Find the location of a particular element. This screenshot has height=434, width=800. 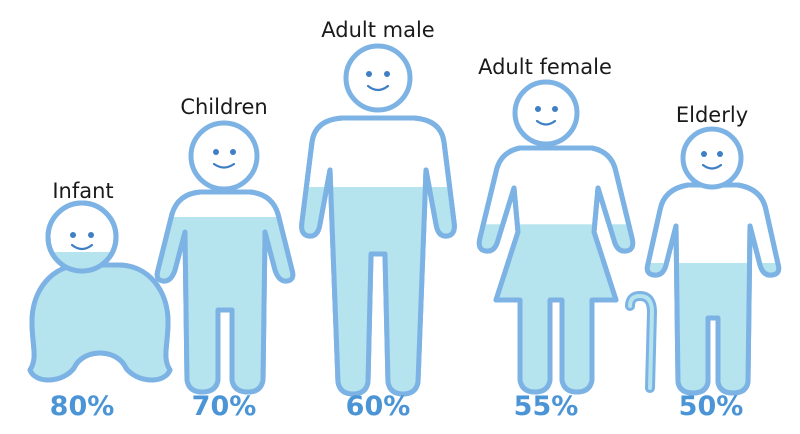

figure-children: Children 70% is located at coordinates (225, 258).